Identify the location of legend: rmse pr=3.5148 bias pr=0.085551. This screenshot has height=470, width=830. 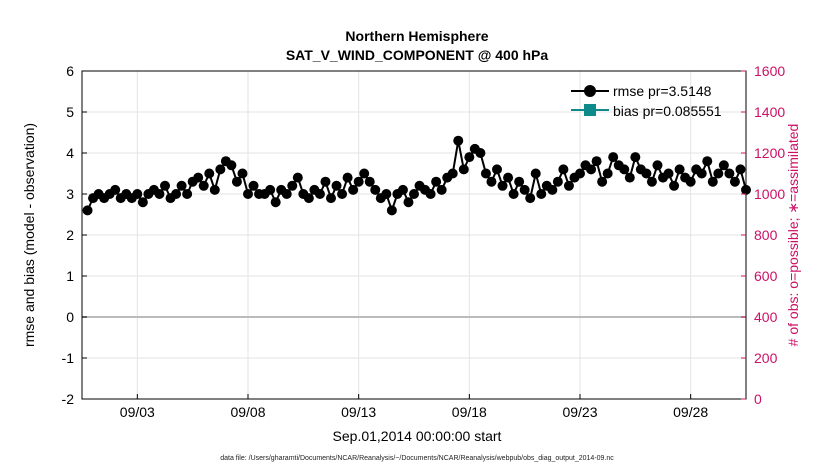
(646, 101).